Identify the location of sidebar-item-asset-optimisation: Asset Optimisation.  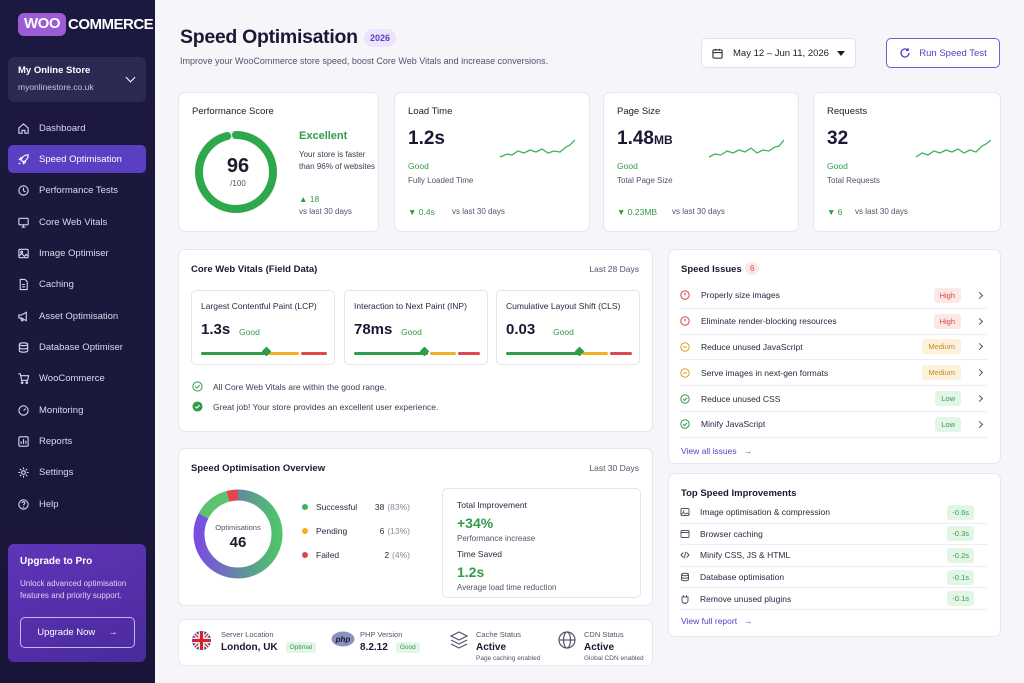
(77, 316).